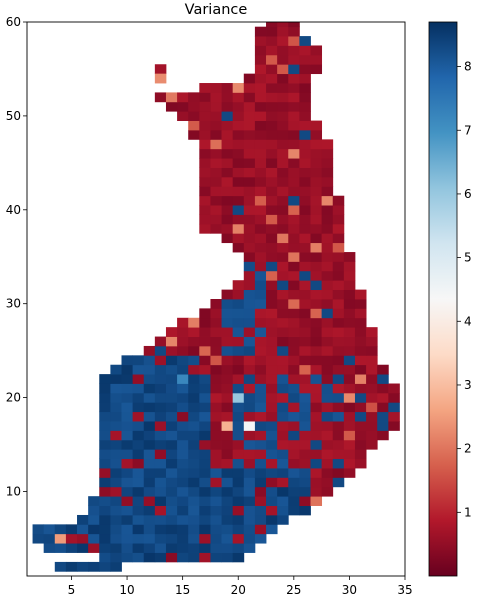 The height and width of the screenshot is (600, 500). Describe the element at coordinates (182, 590) in the screenshot. I see `x-tick-label: 15` at that location.